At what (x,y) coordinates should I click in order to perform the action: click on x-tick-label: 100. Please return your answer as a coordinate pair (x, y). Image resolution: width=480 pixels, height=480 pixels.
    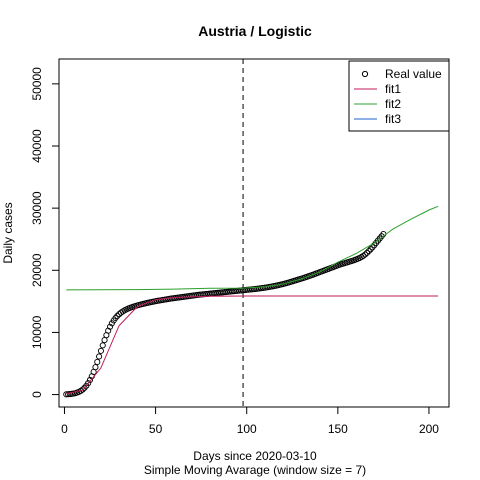
    Looking at the image, I should click on (247, 429).